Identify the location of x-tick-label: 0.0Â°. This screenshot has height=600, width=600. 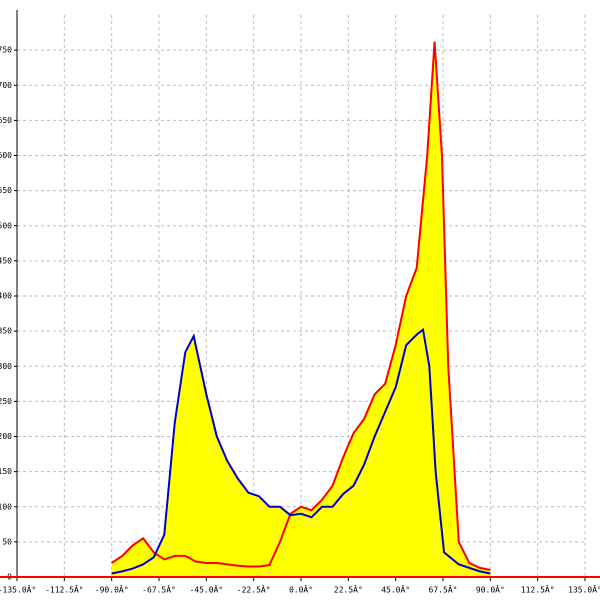
(301, 589).